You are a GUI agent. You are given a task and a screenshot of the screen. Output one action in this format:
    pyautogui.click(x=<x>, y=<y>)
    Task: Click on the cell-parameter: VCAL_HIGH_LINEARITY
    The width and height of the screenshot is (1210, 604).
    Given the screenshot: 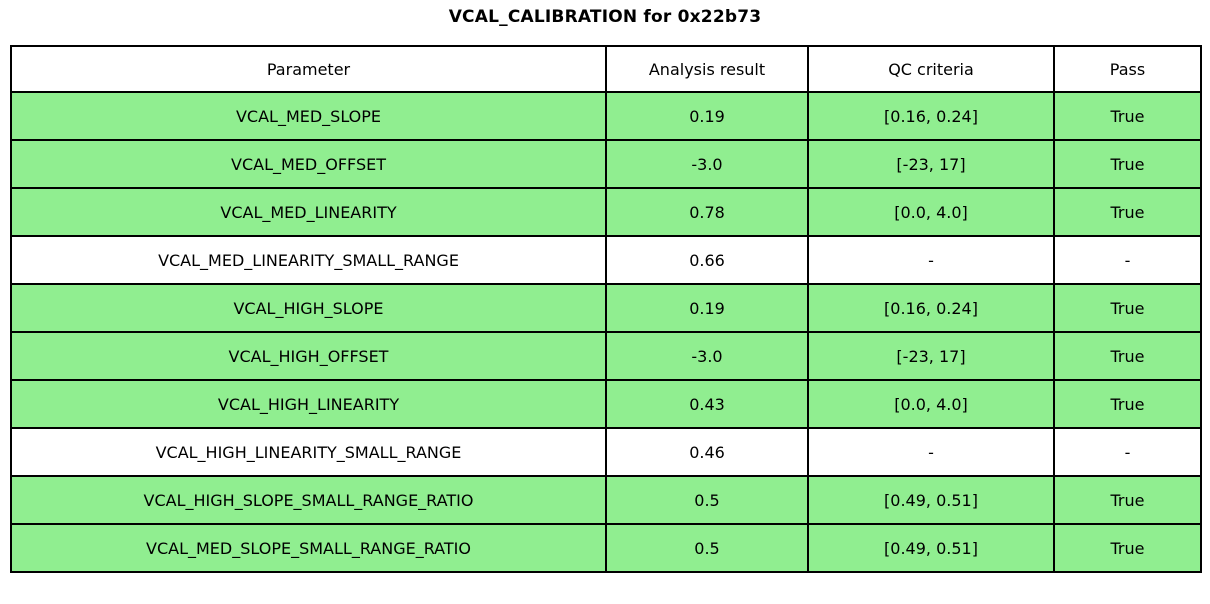 What is the action you would take?
    pyautogui.click(x=308, y=404)
    